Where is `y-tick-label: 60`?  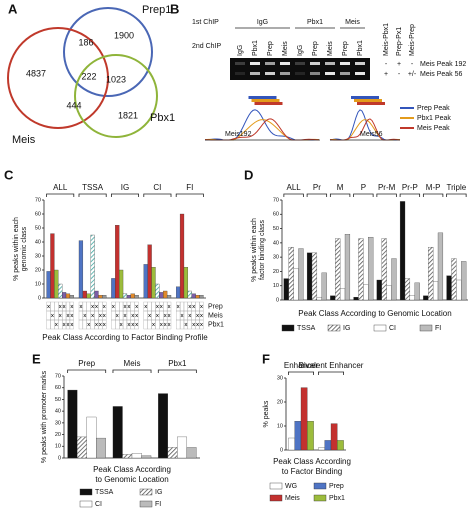 y-tick-label: 60 is located at coordinates (58, 388).